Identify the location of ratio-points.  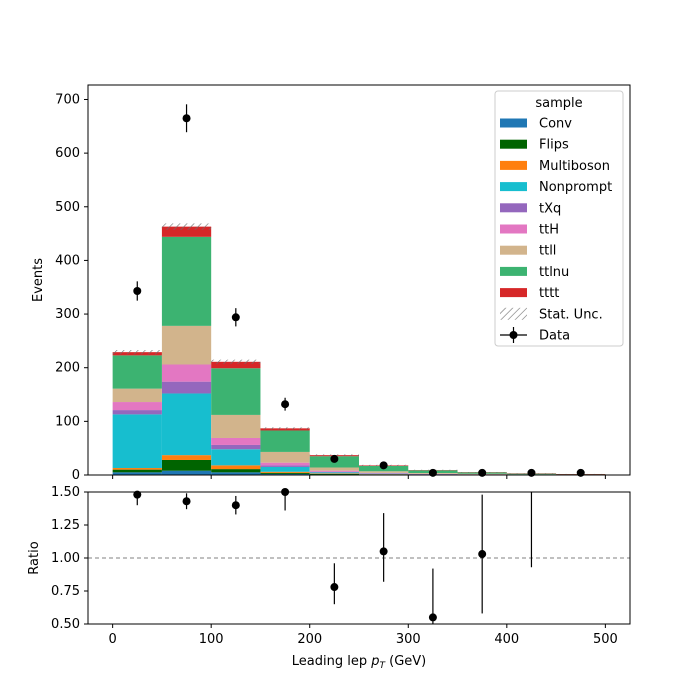
(333, 556).